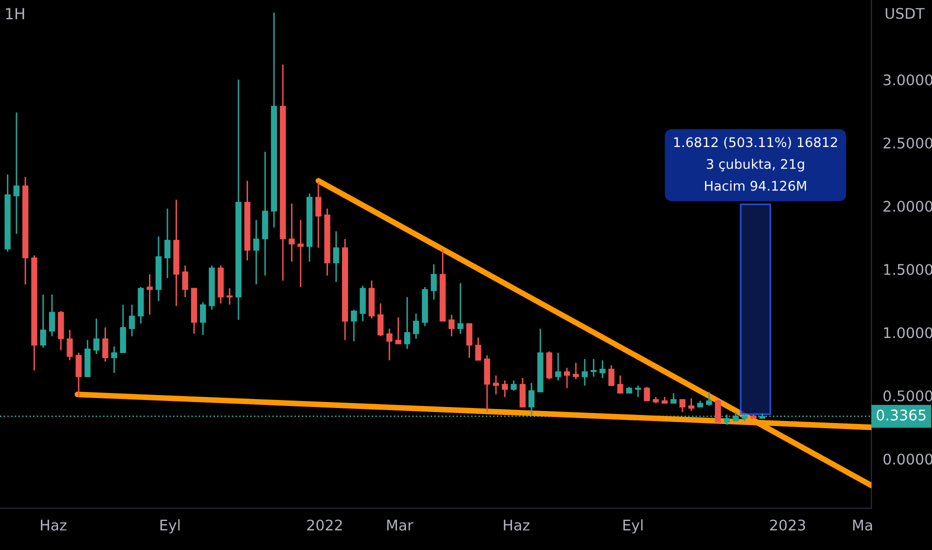  What do you see at coordinates (755, 164) in the screenshot?
I see `annotation: 1.6812 (503.11%) 16812 3 çubukta, 21g Hacim 94.126M` at bounding box center [755, 164].